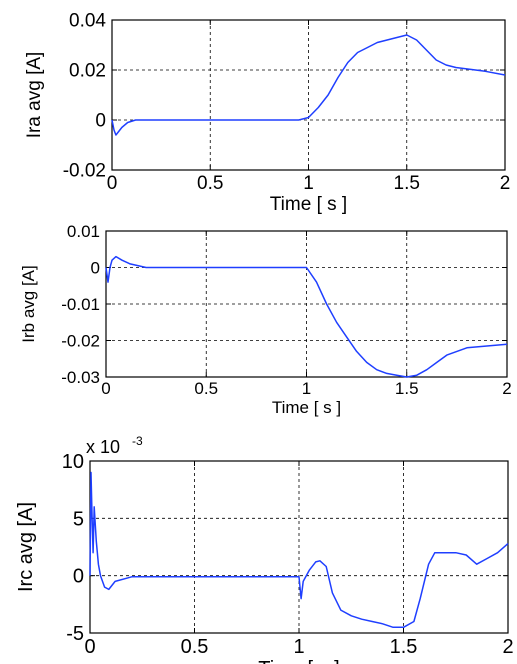 The height and width of the screenshot is (664, 517). Describe the element at coordinates (87, 71) in the screenshot. I see `y-tick-label: 0.02` at that location.